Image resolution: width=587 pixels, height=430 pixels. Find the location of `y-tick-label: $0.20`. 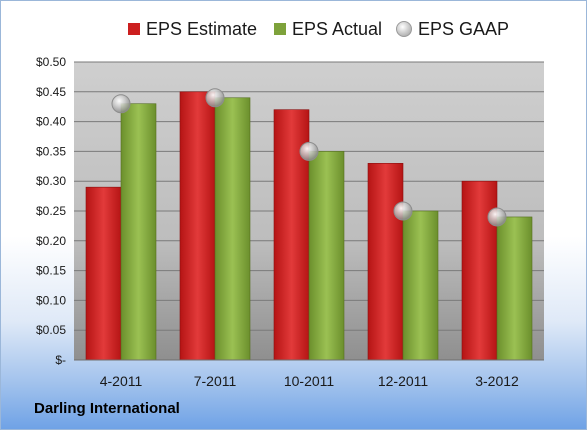

y-tick-label: $0.20 is located at coordinates (51, 241).